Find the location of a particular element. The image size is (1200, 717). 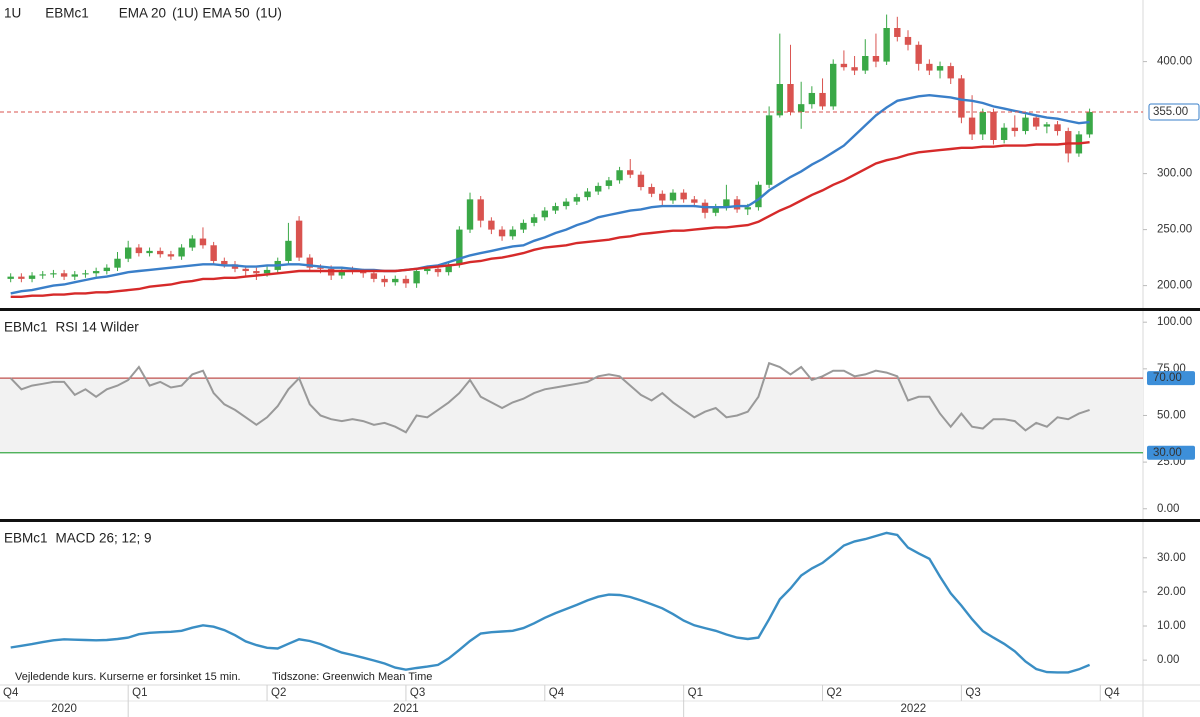

year-label: 2022 is located at coordinates (914, 709).